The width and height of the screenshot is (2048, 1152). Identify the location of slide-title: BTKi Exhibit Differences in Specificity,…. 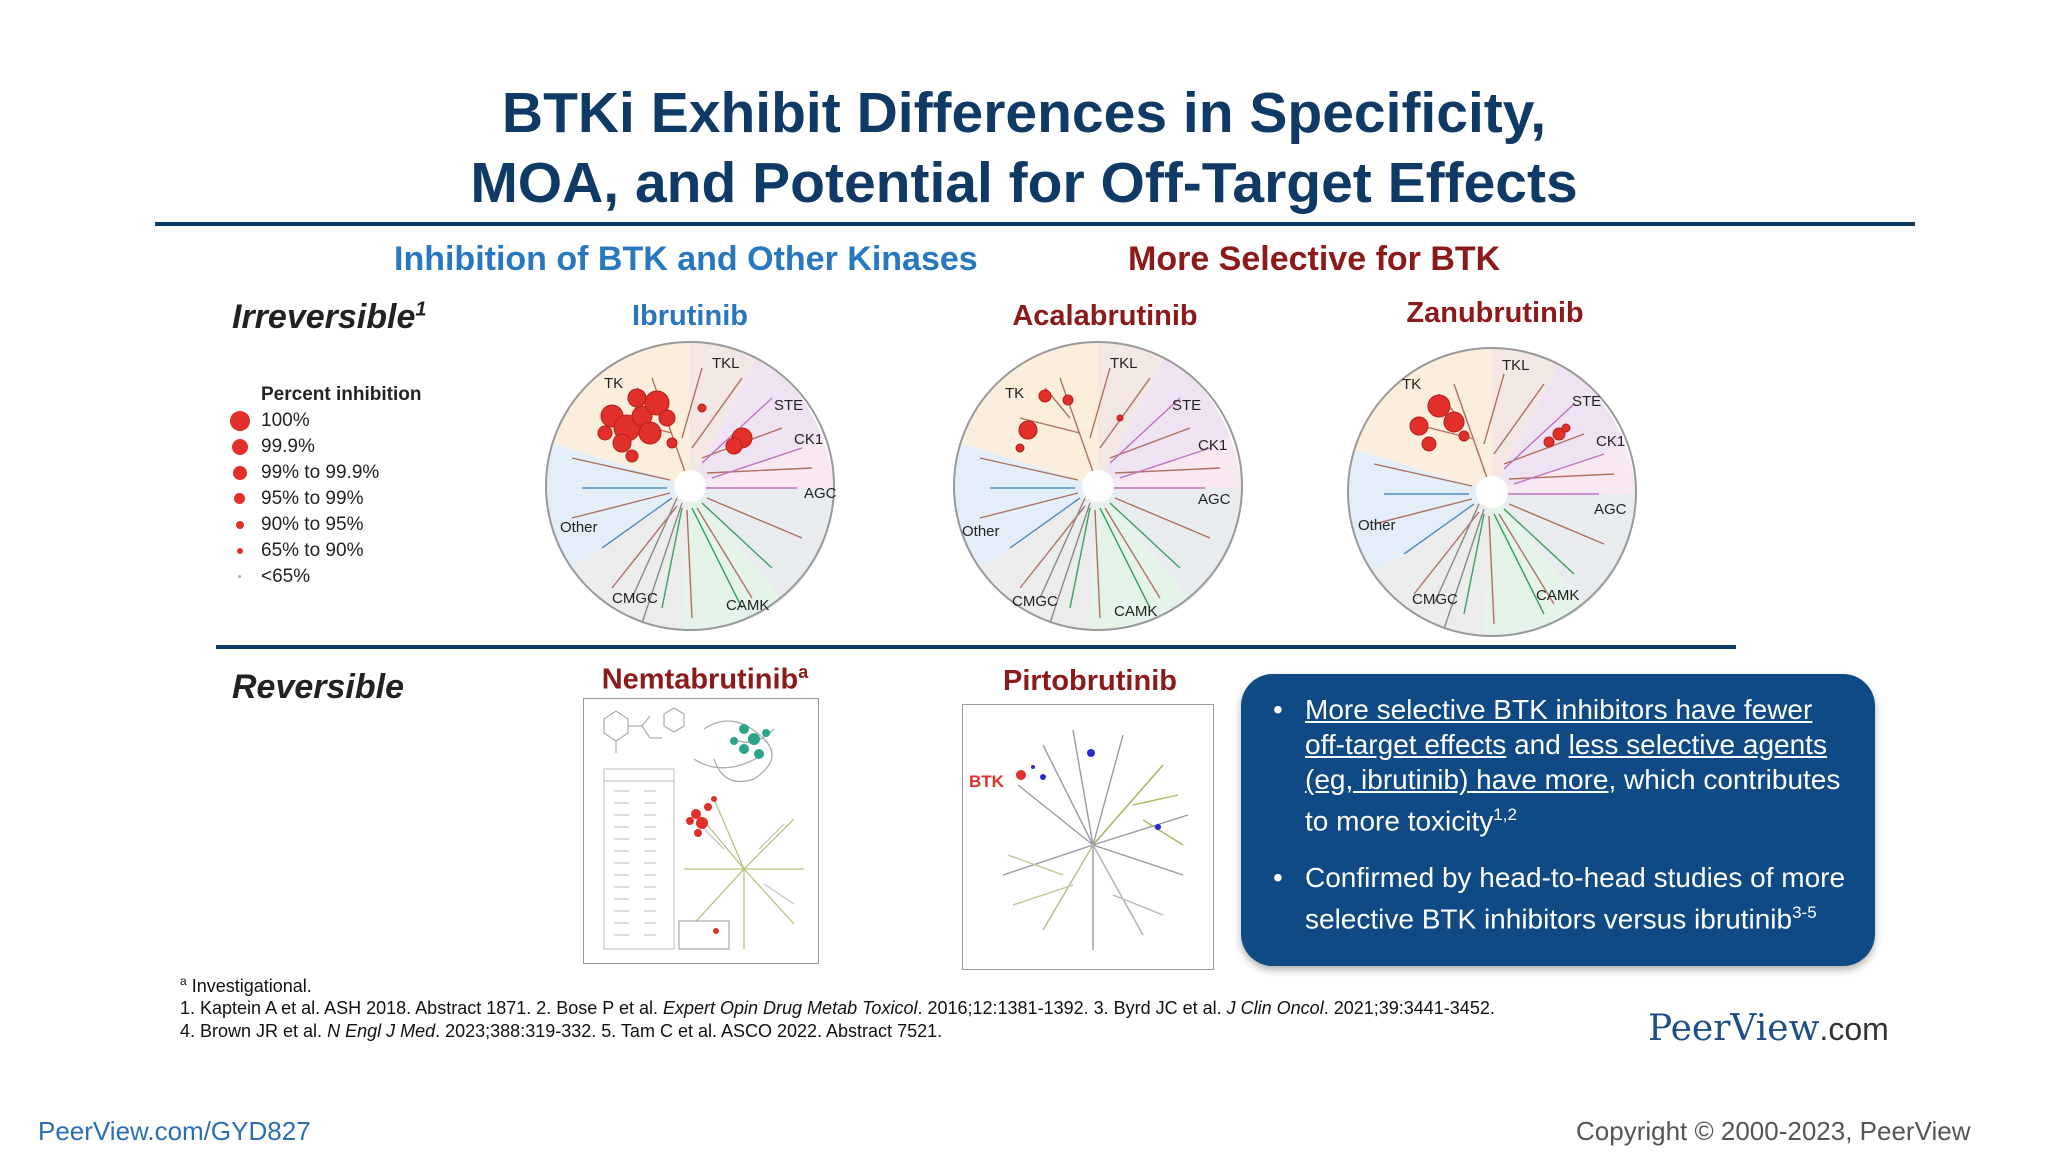
(1024, 148).